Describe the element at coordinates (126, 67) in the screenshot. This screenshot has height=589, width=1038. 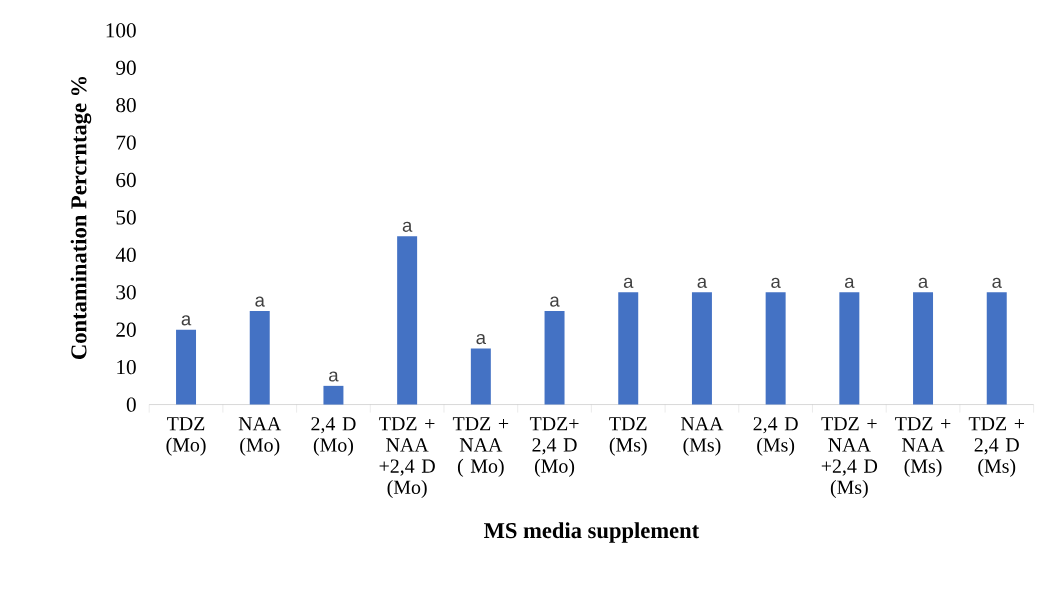
I see `y-tick-label: 90` at that location.